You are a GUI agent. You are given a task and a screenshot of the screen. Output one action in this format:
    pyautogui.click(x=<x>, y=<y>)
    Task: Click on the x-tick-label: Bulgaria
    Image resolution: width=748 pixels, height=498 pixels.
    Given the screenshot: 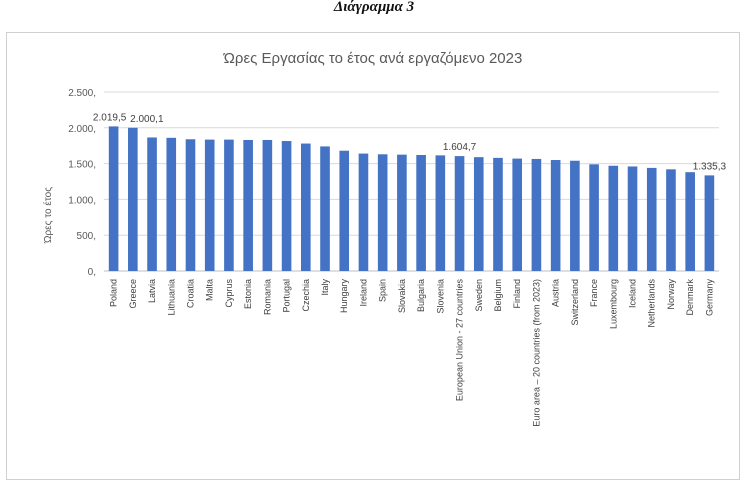 What is the action you would take?
    pyautogui.click(x=421, y=295)
    